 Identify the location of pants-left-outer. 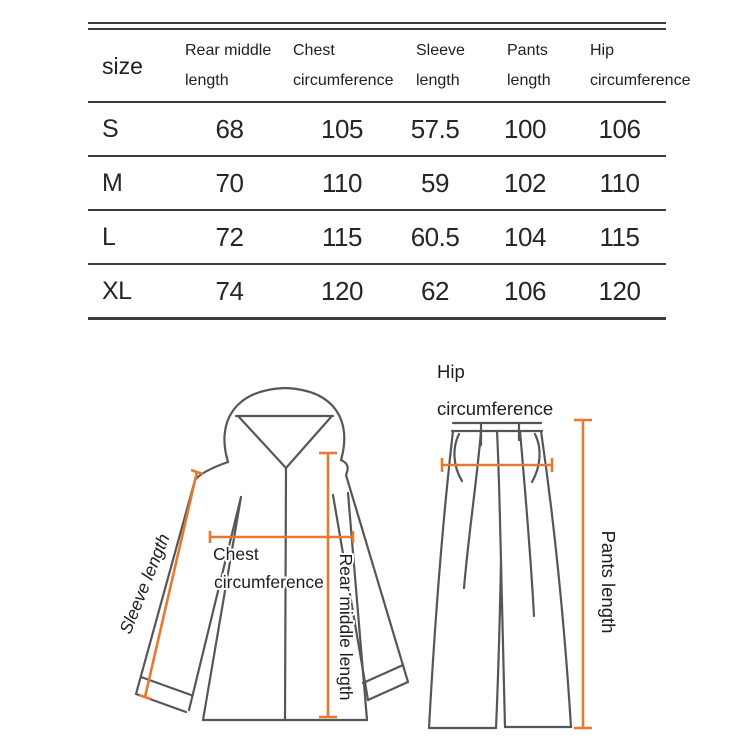
(441, 579).